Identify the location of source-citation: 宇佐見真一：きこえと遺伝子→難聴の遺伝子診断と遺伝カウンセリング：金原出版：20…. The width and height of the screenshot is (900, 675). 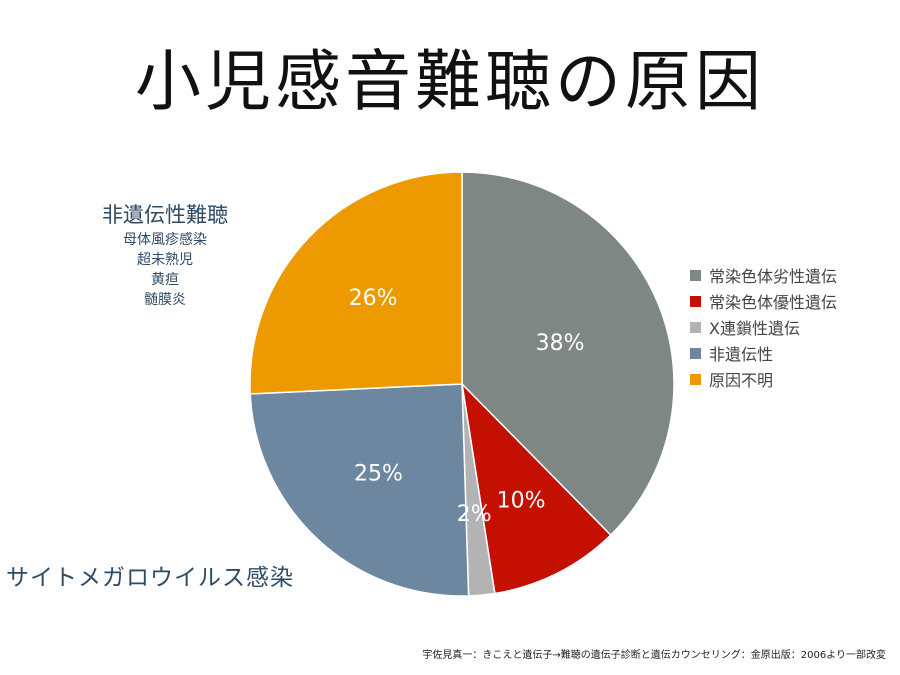
(654, 655).